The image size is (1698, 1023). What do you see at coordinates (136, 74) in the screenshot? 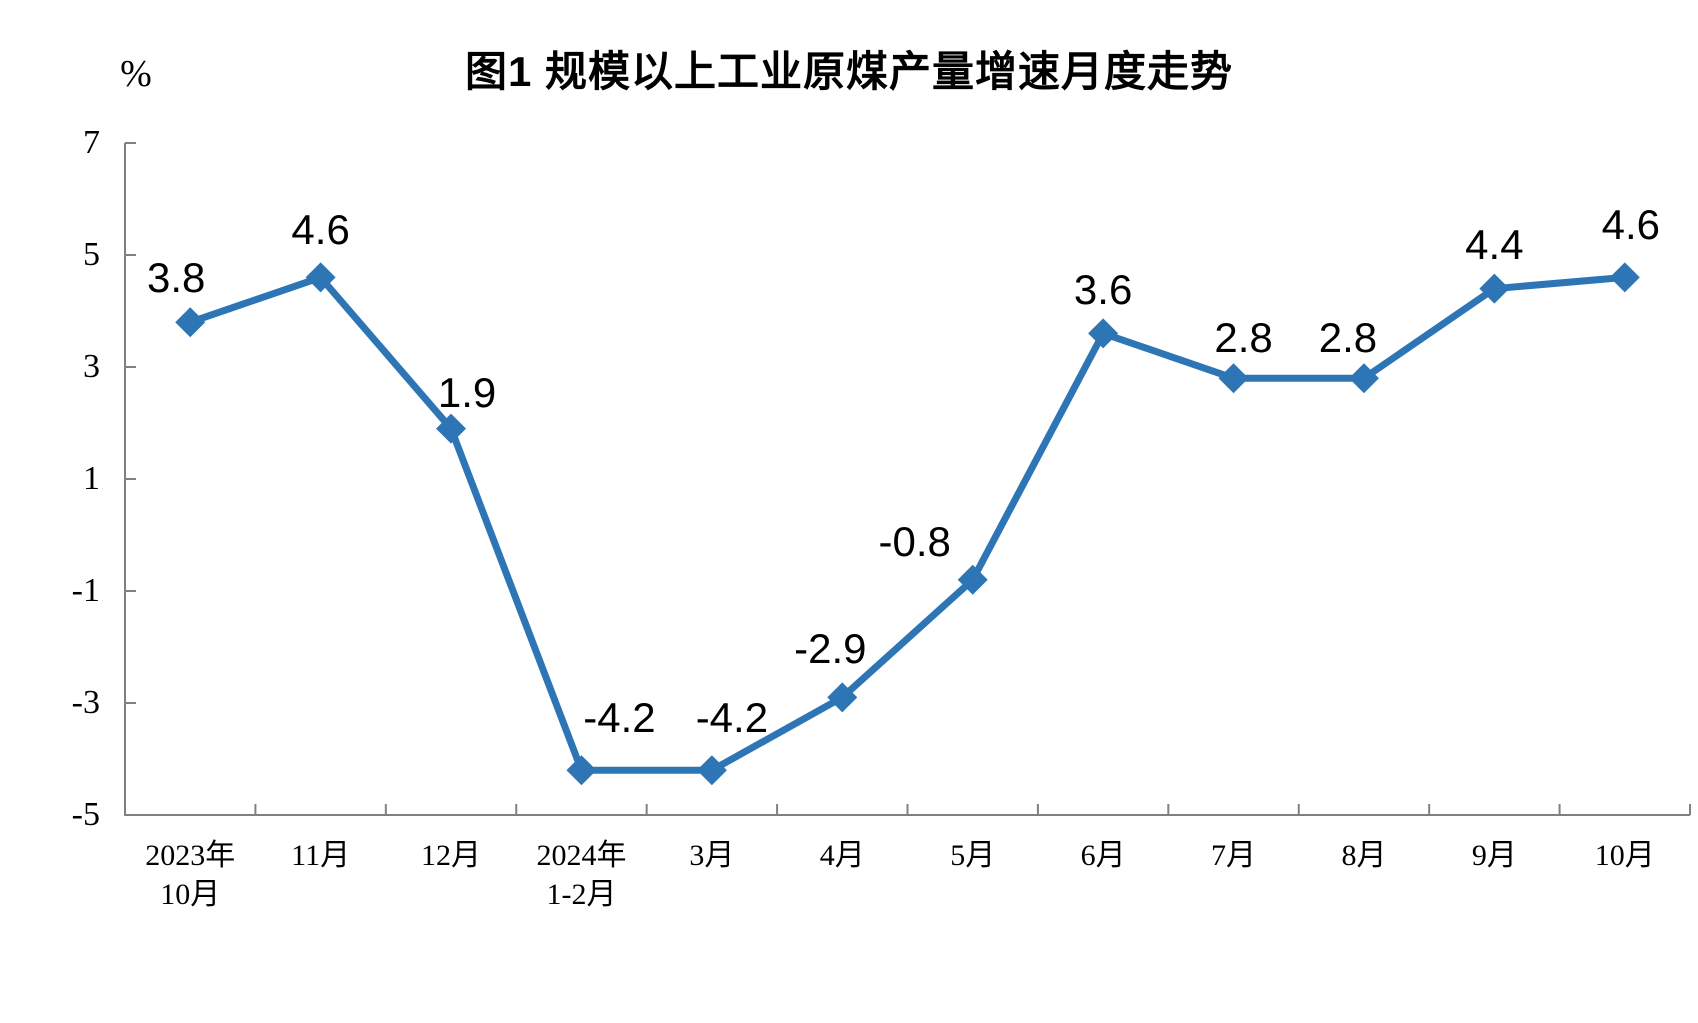
I see `y-axis-unit-label: %` at bounding box center [136, 74].